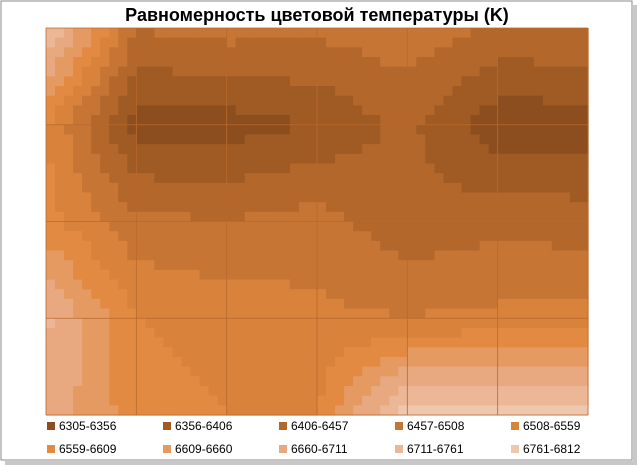 This screenshot has width=639, height=466. What do you see at coordinates (436, 426) in the screenshot?
I see `legend-label: 6457-6508` at bounding box center [436, 426].